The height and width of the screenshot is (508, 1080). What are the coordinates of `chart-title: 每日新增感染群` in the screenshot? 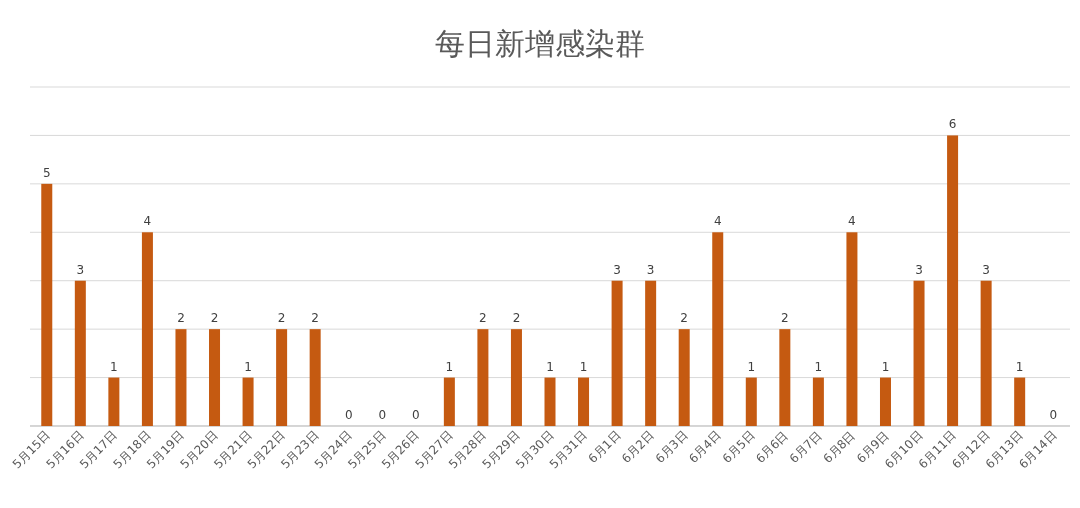 It's located at (540, 43).